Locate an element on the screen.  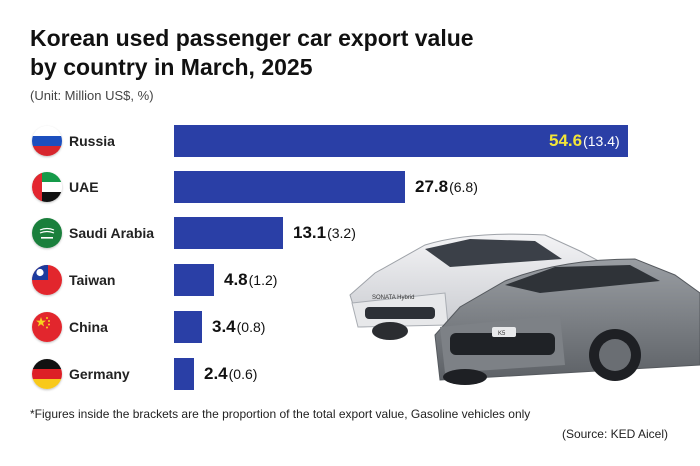
chart-row-germany: Germany 2.4(0.6) is located at coordinates (350, 374).